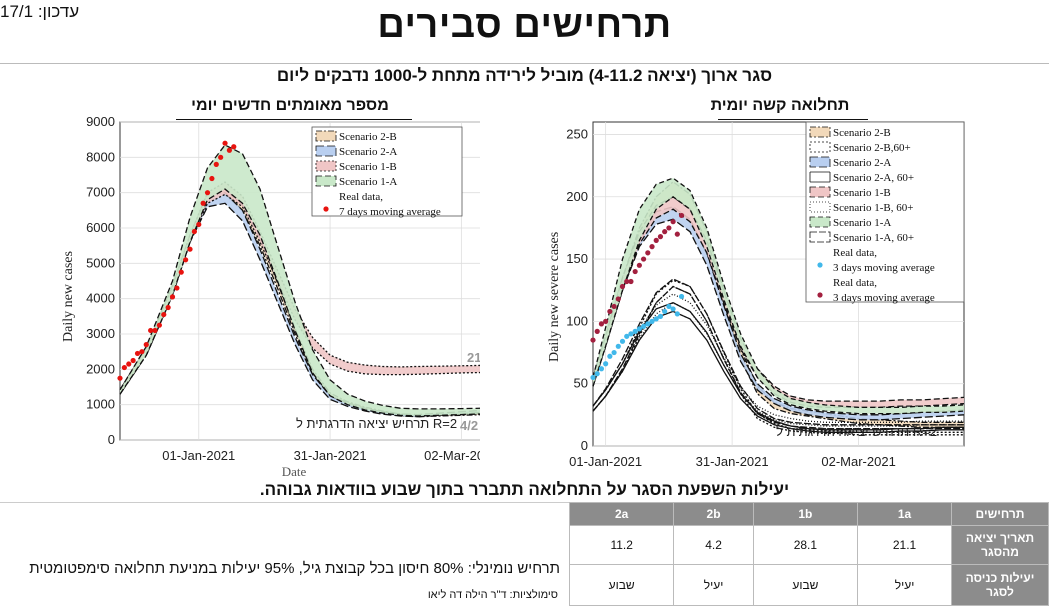  Describe the element at coordinates (1000, 585) in the screenshot. I see `table-row-label: יעילות כניסה לסגר` at that location.